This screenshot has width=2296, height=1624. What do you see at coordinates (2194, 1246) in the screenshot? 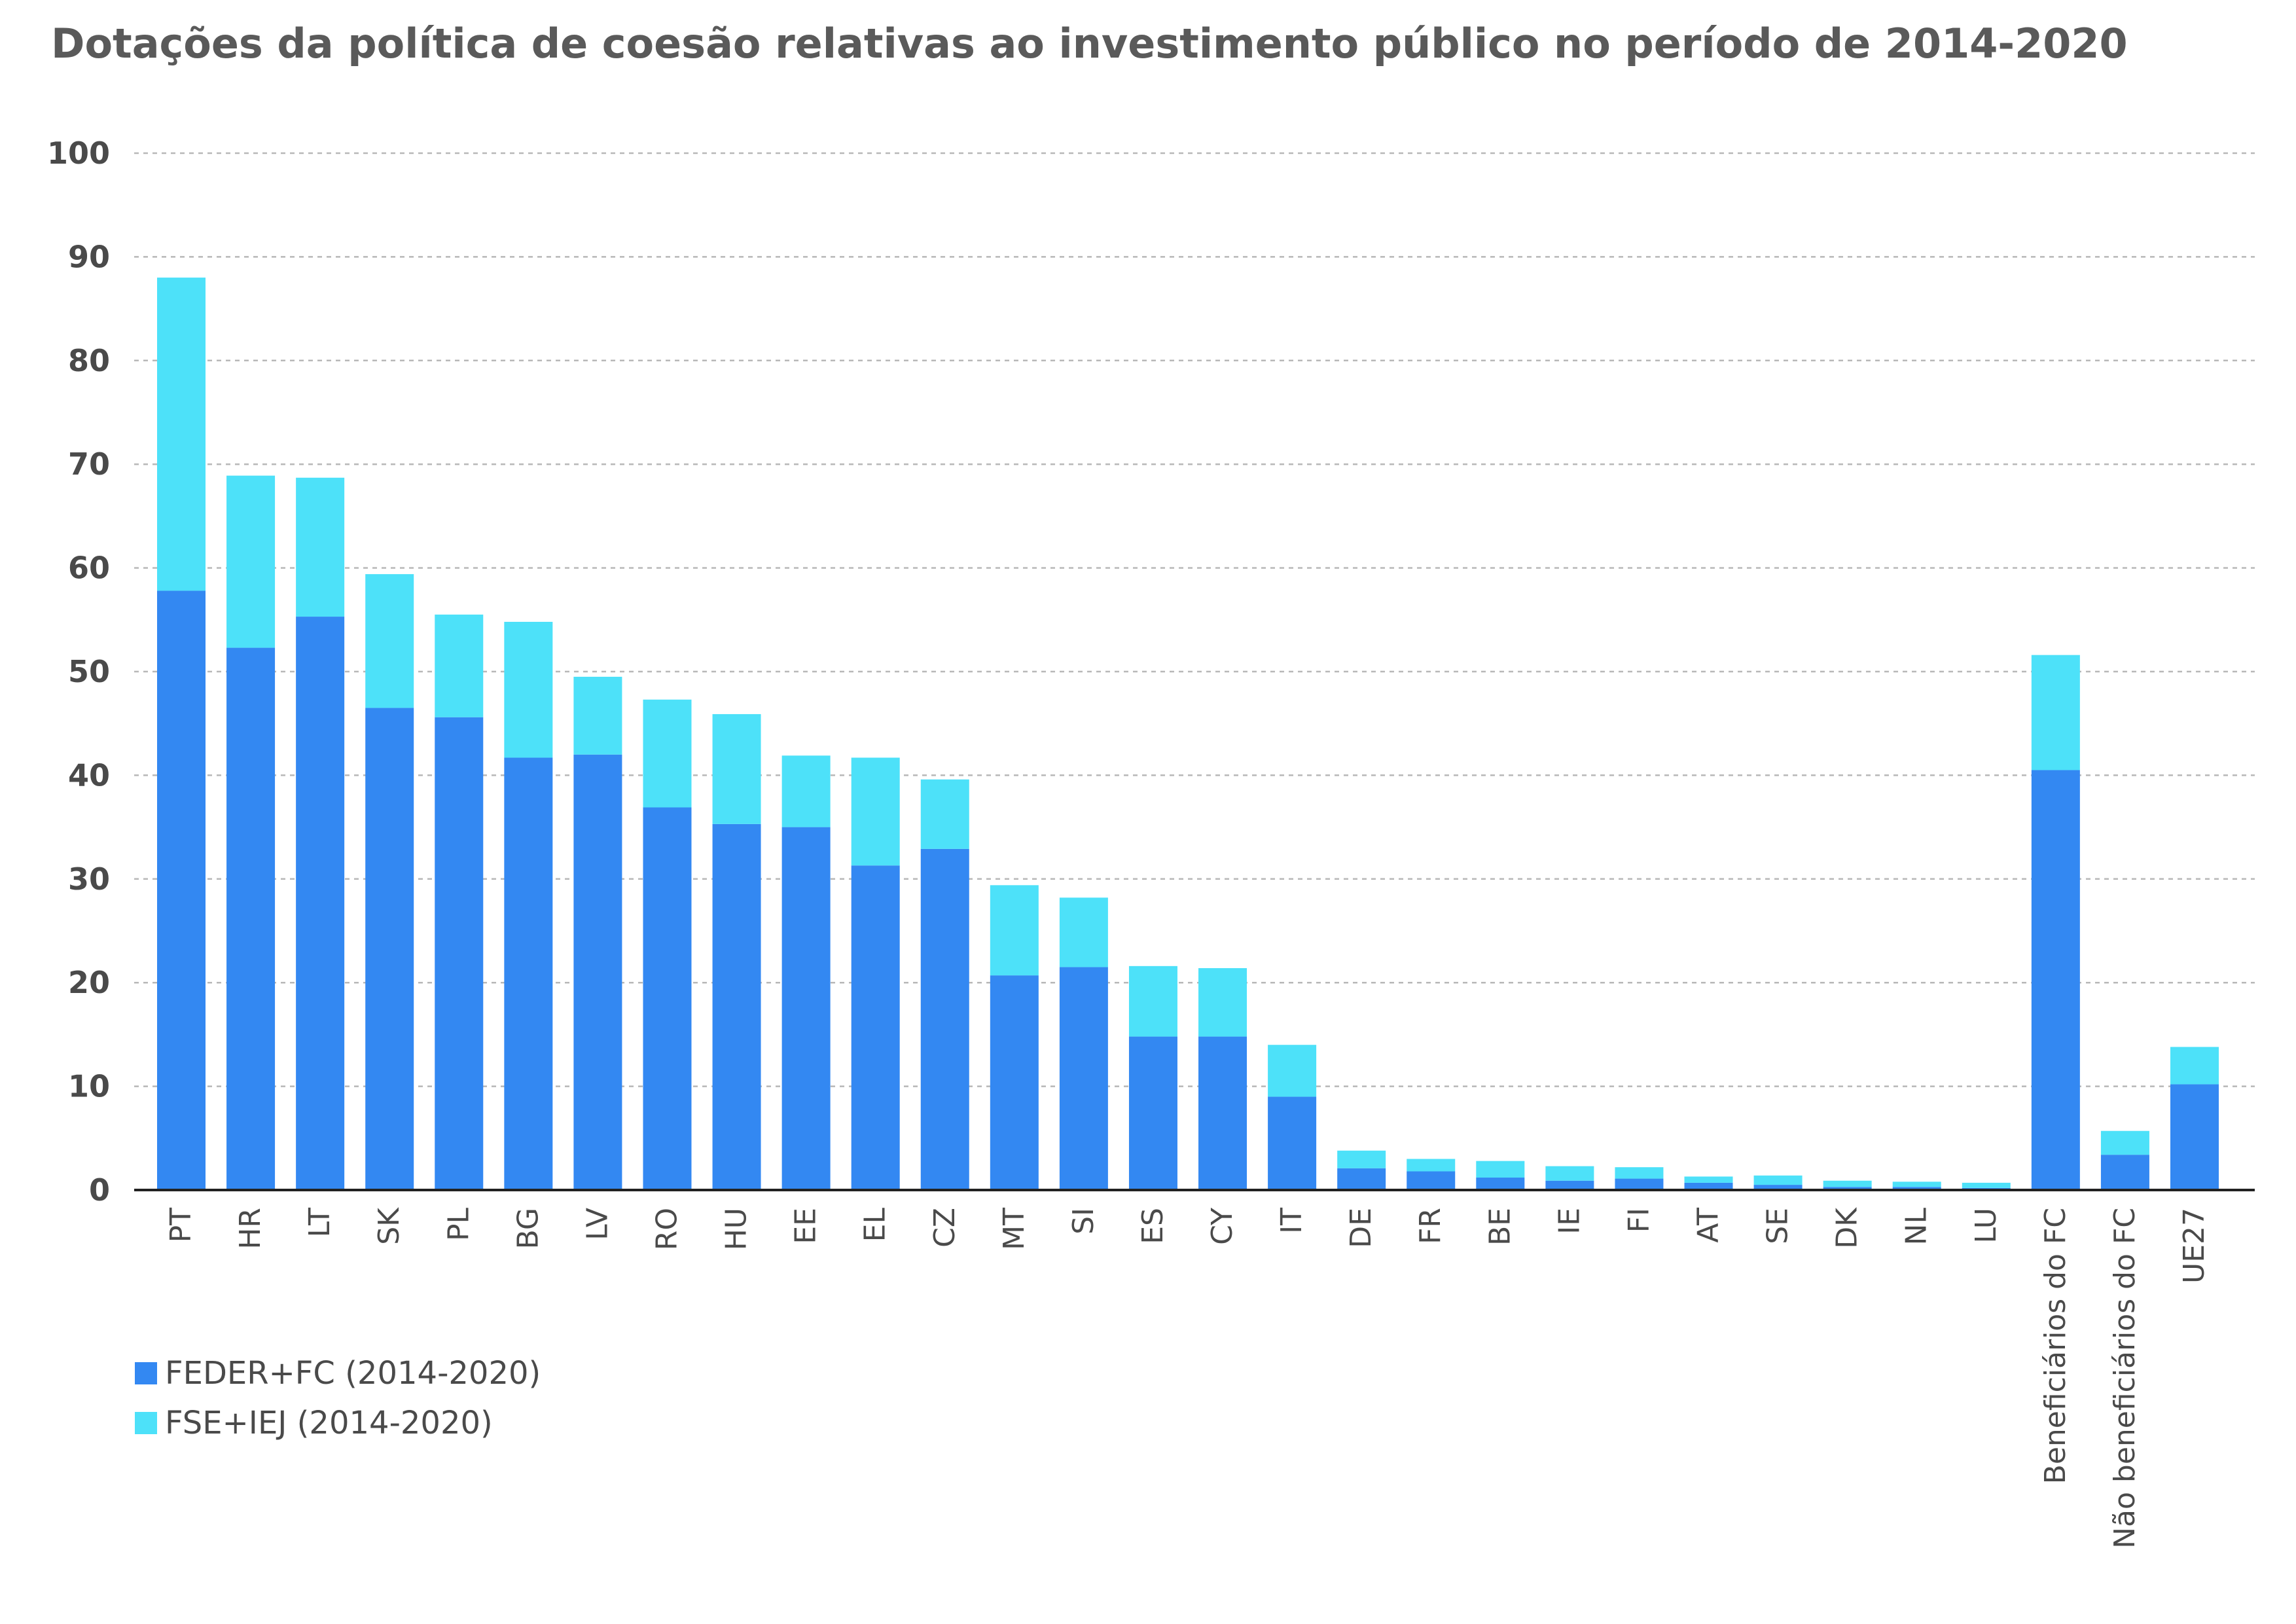
I see `x-tick-label: UE27` at bounding box center [2194, 1246].